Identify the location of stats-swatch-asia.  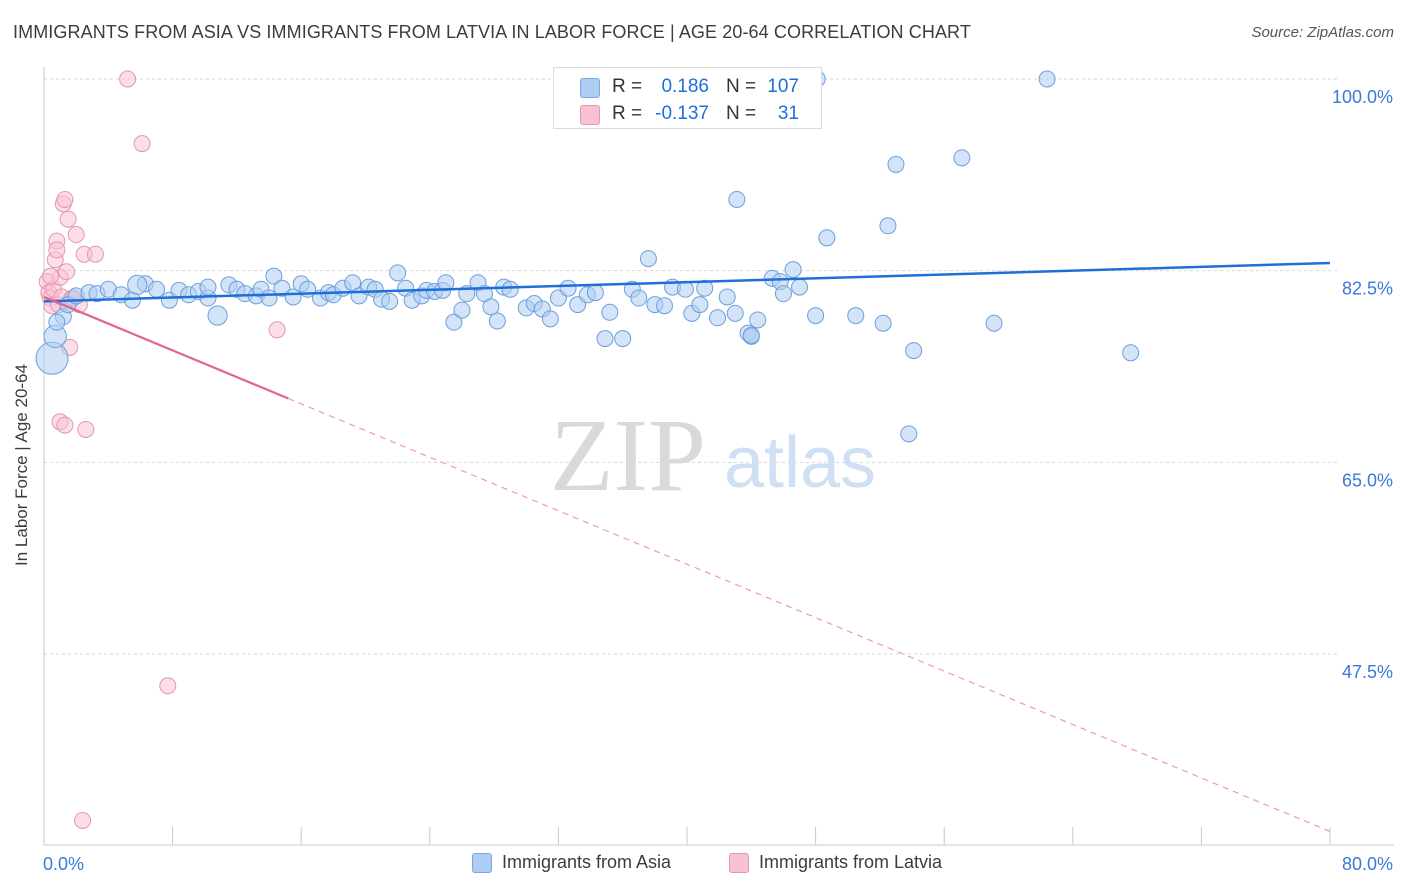
(590, 88).